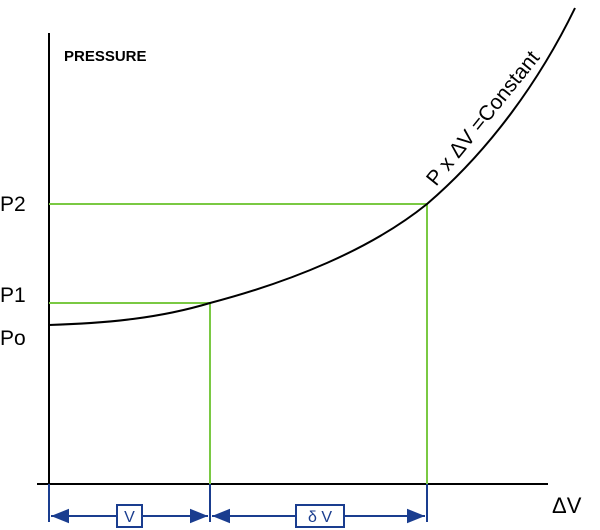  I want to click on po-level-label: Po, so click(13, 338).